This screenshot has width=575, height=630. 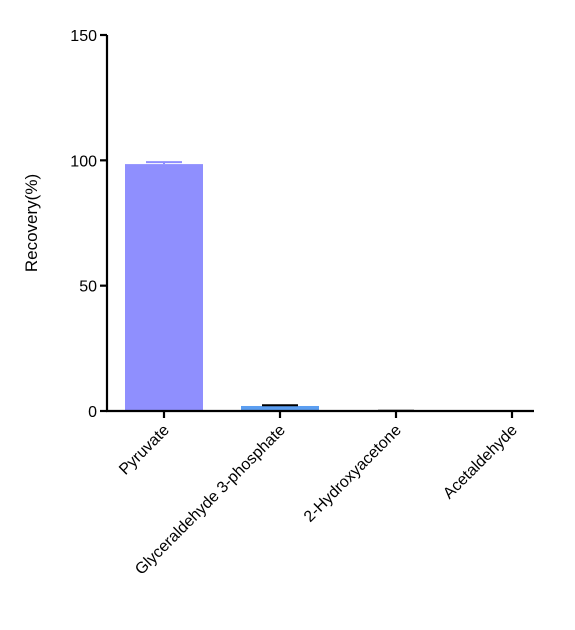 I want to click on y-axis-title: Recovery(%), so click(x=31, y=223).